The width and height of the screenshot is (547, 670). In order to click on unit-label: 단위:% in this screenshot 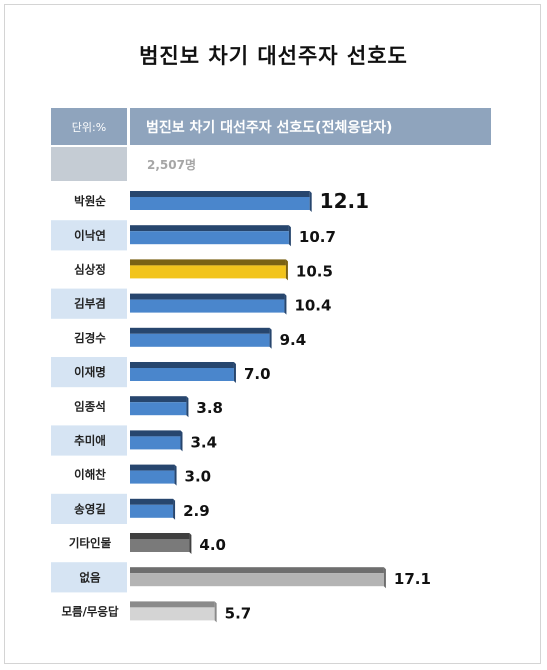, I will do `click(89, 126)`.